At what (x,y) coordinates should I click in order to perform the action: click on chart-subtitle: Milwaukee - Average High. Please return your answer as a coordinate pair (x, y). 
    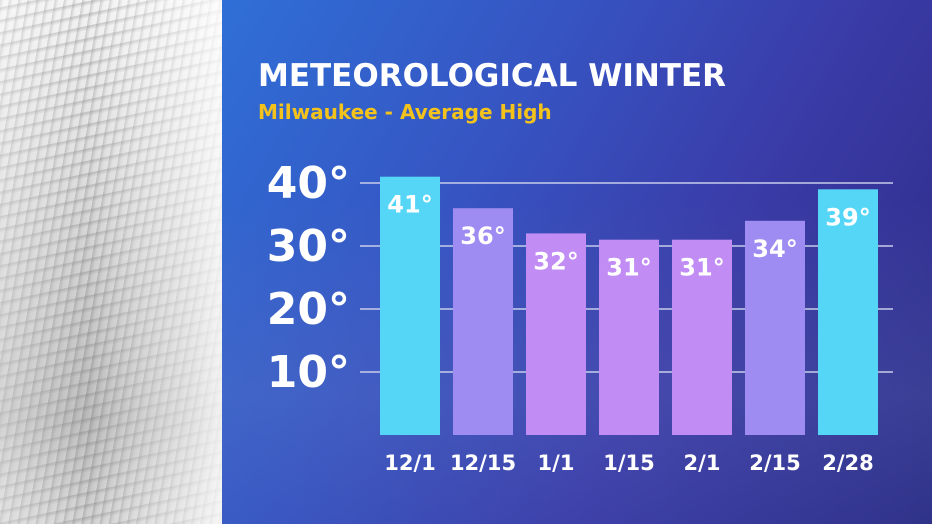
    Looking at the image, I should click on (405, 112).